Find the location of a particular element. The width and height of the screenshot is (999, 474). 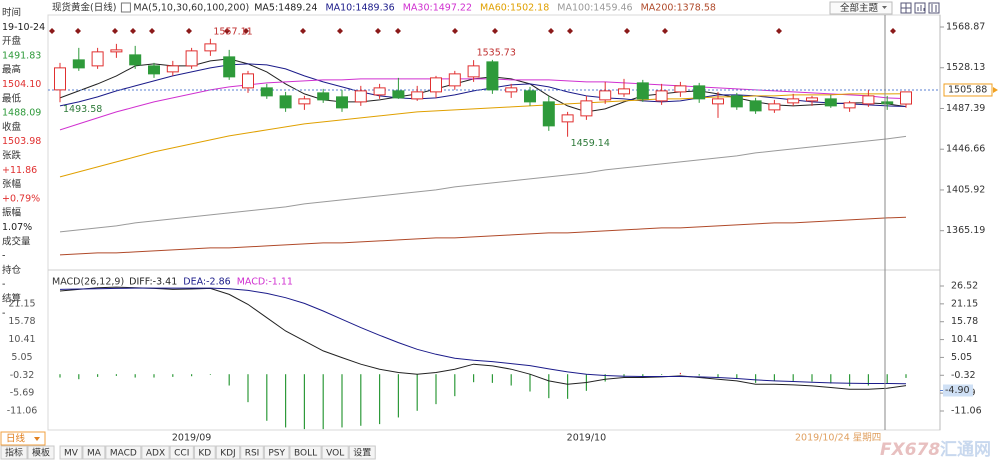

info-value: 1503.98 is located at coordinates (21, 141).